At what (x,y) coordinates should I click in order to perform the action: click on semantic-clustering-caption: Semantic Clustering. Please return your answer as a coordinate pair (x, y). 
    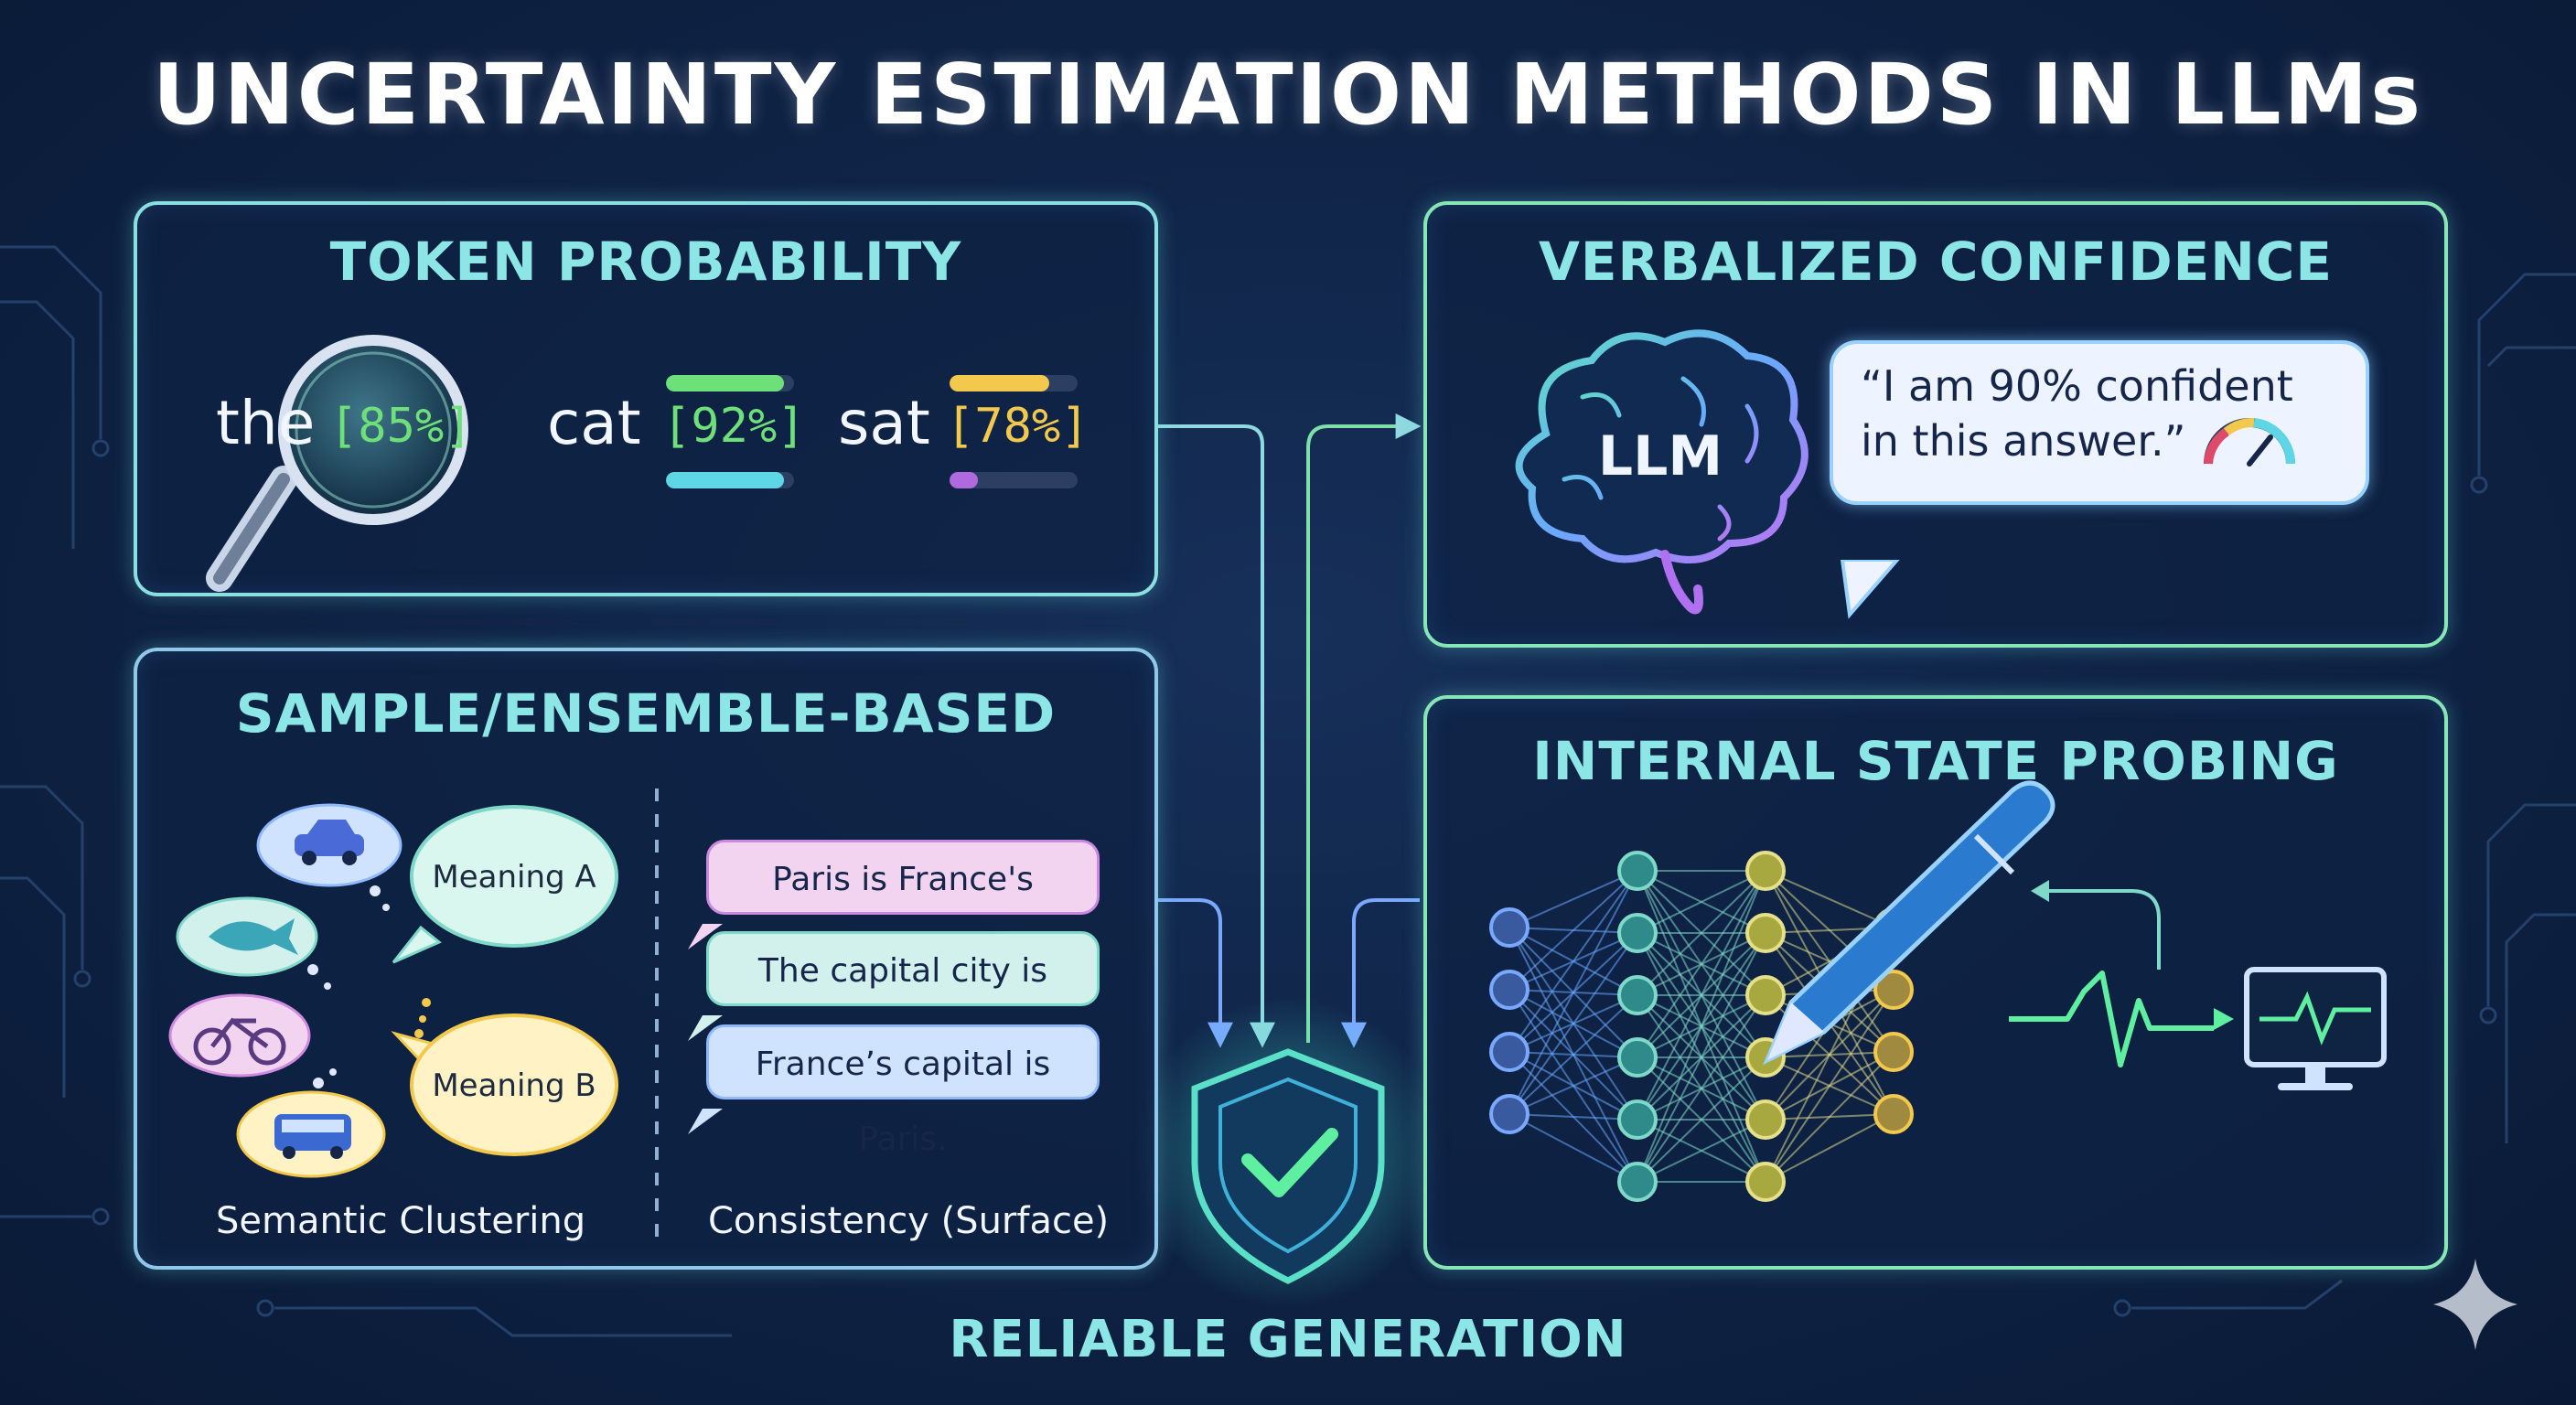
    Looking at the image, I should click on (401, 1221).